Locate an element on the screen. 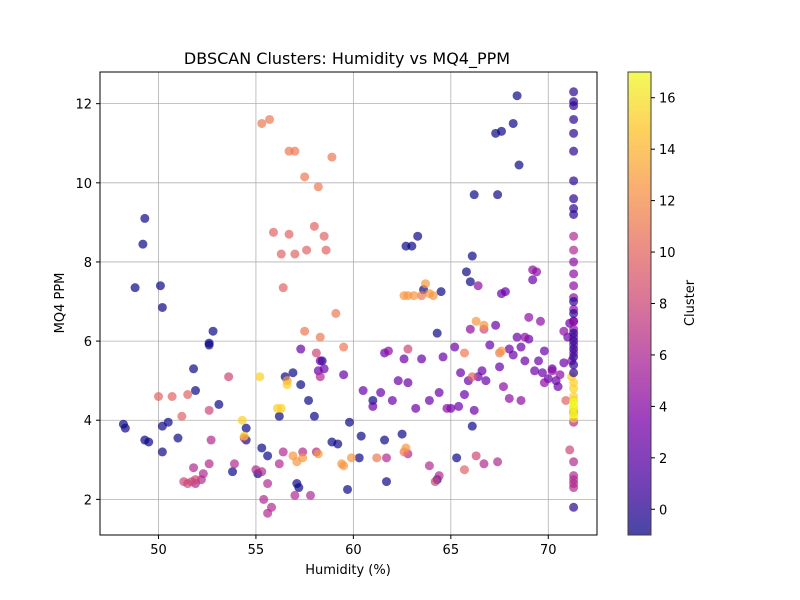  colorbar: 0 2 4 6 8 10 12 14 16 is located at coordinates (651, 303).